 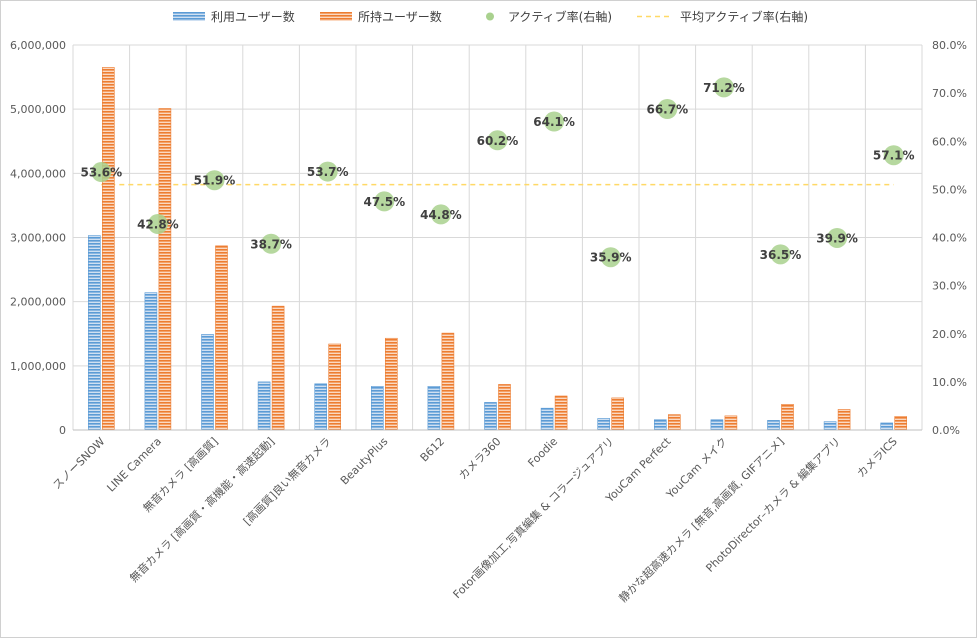 I want to click on active-rate-label: 53.7%, so click(x=328, y=172).